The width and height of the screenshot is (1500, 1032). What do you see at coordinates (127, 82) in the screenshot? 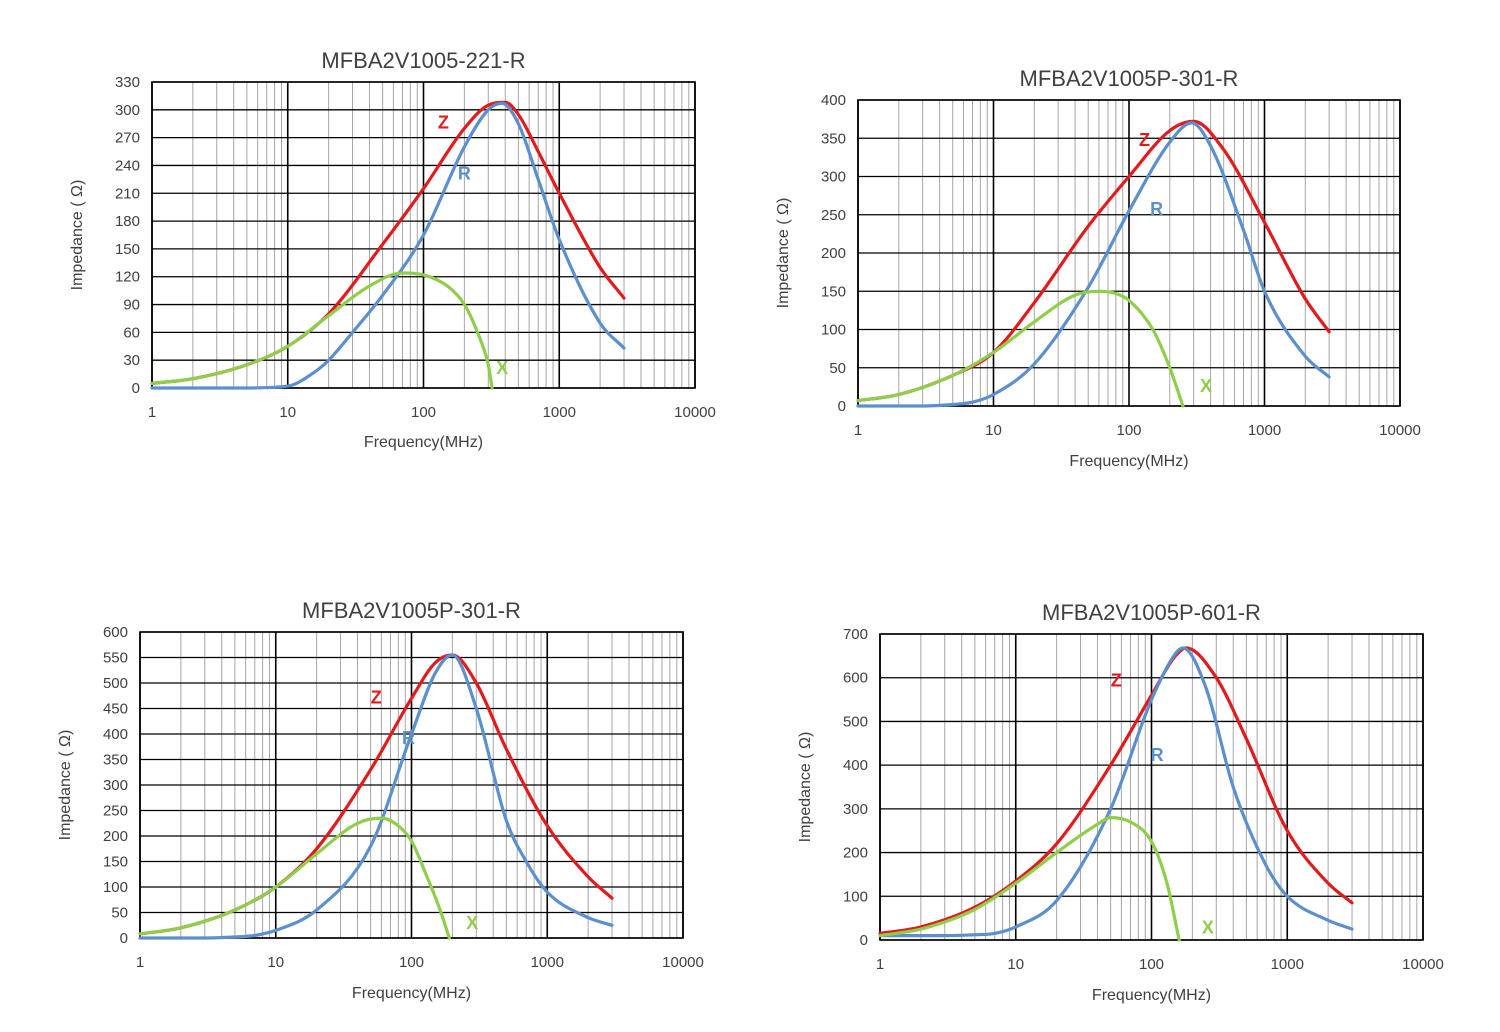
I see `y-tick-label: 330` at bounding box center [127, 82].